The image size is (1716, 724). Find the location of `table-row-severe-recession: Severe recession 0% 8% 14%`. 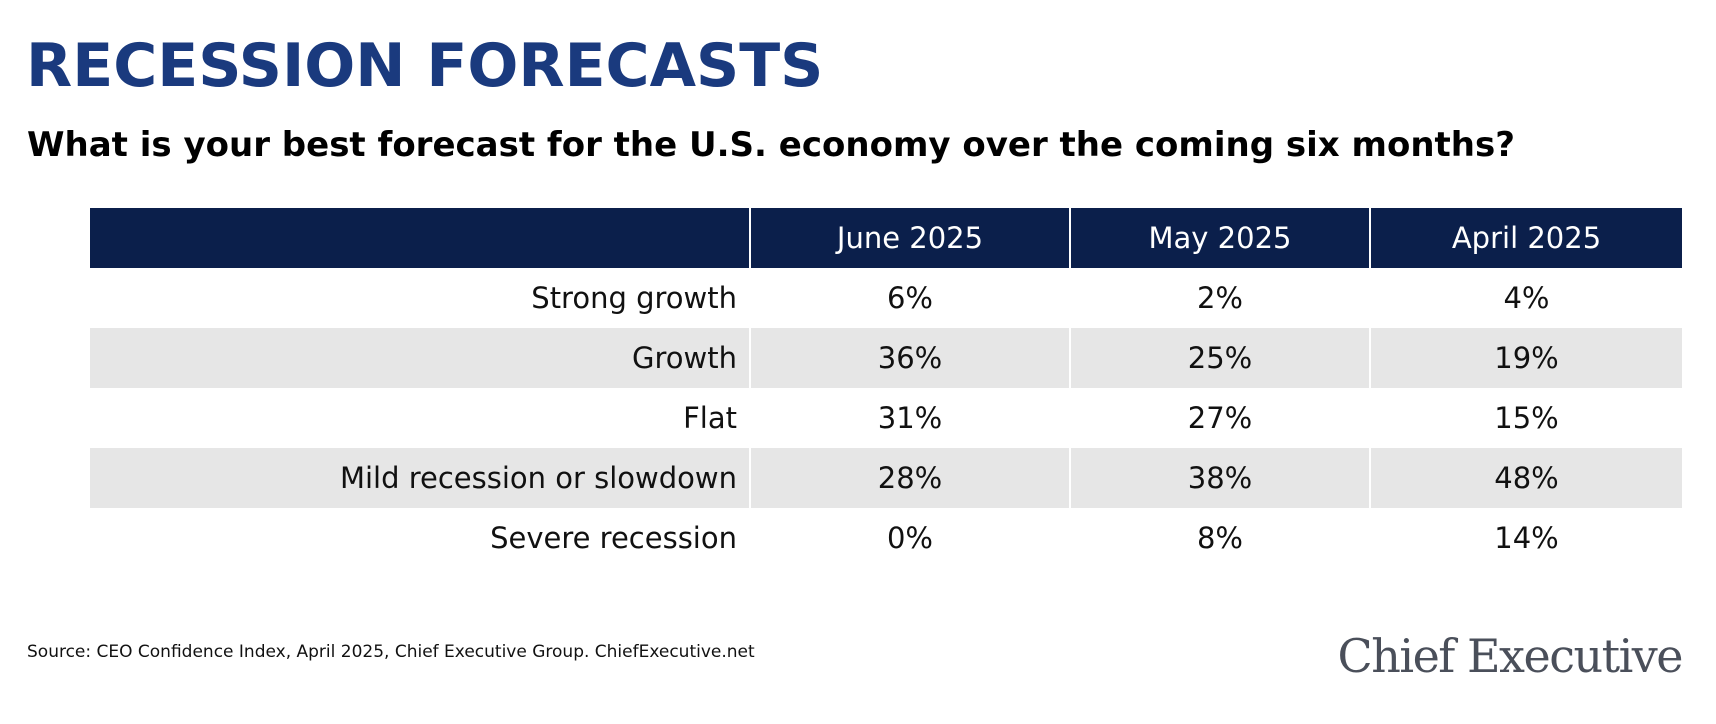

table-row-severe-recession: Severe recession 0% 8% 14% is located at coordinates (886, 538).